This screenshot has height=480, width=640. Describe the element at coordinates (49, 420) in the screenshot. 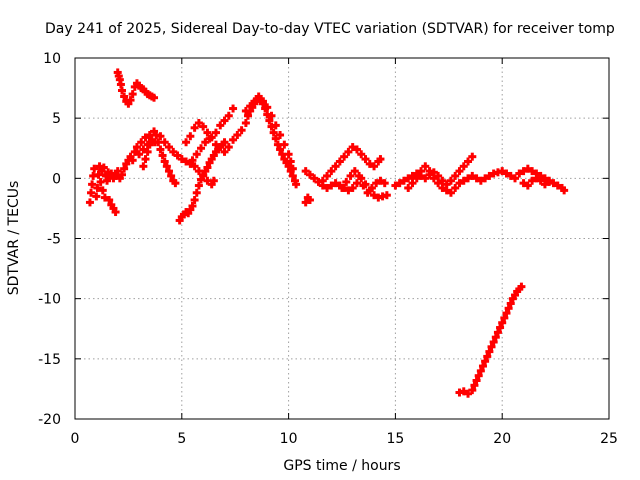

I see `y-tick-label: -20` at that location.